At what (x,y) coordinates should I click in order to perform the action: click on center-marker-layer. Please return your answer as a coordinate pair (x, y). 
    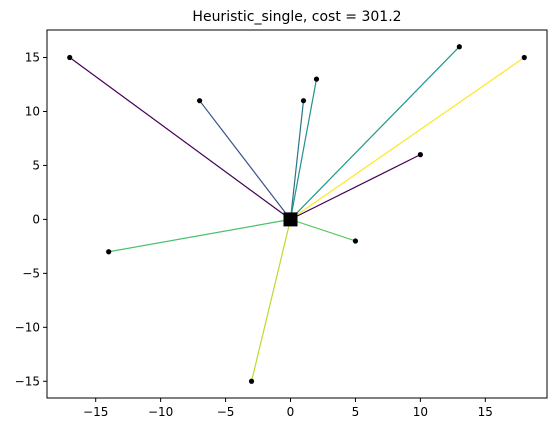
    Looking at the image, I should click on (290, 219).